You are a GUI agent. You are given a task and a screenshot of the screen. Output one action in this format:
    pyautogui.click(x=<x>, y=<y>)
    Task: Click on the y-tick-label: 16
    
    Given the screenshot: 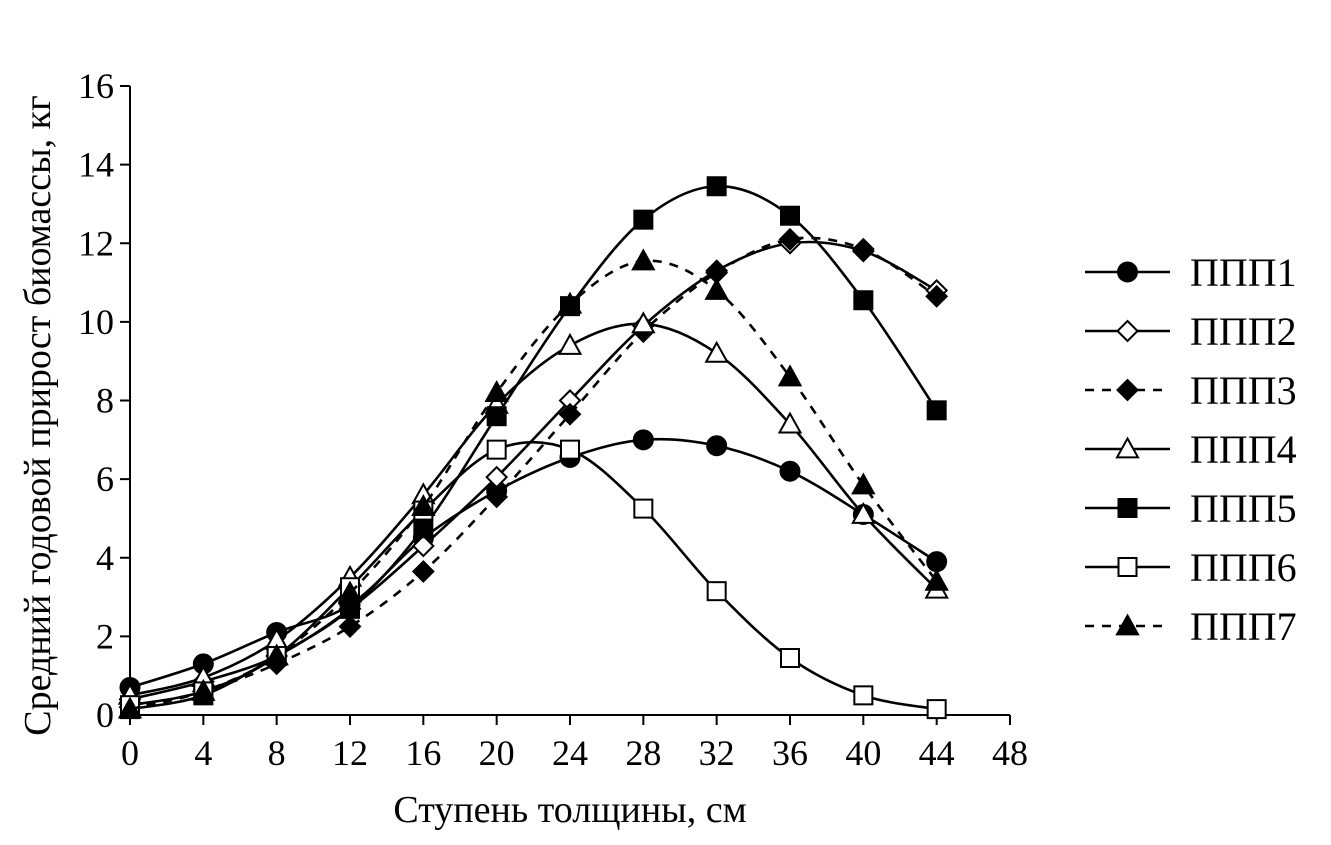 What is the action you would take?
    pyautogui.click(x=96, y=86)
    